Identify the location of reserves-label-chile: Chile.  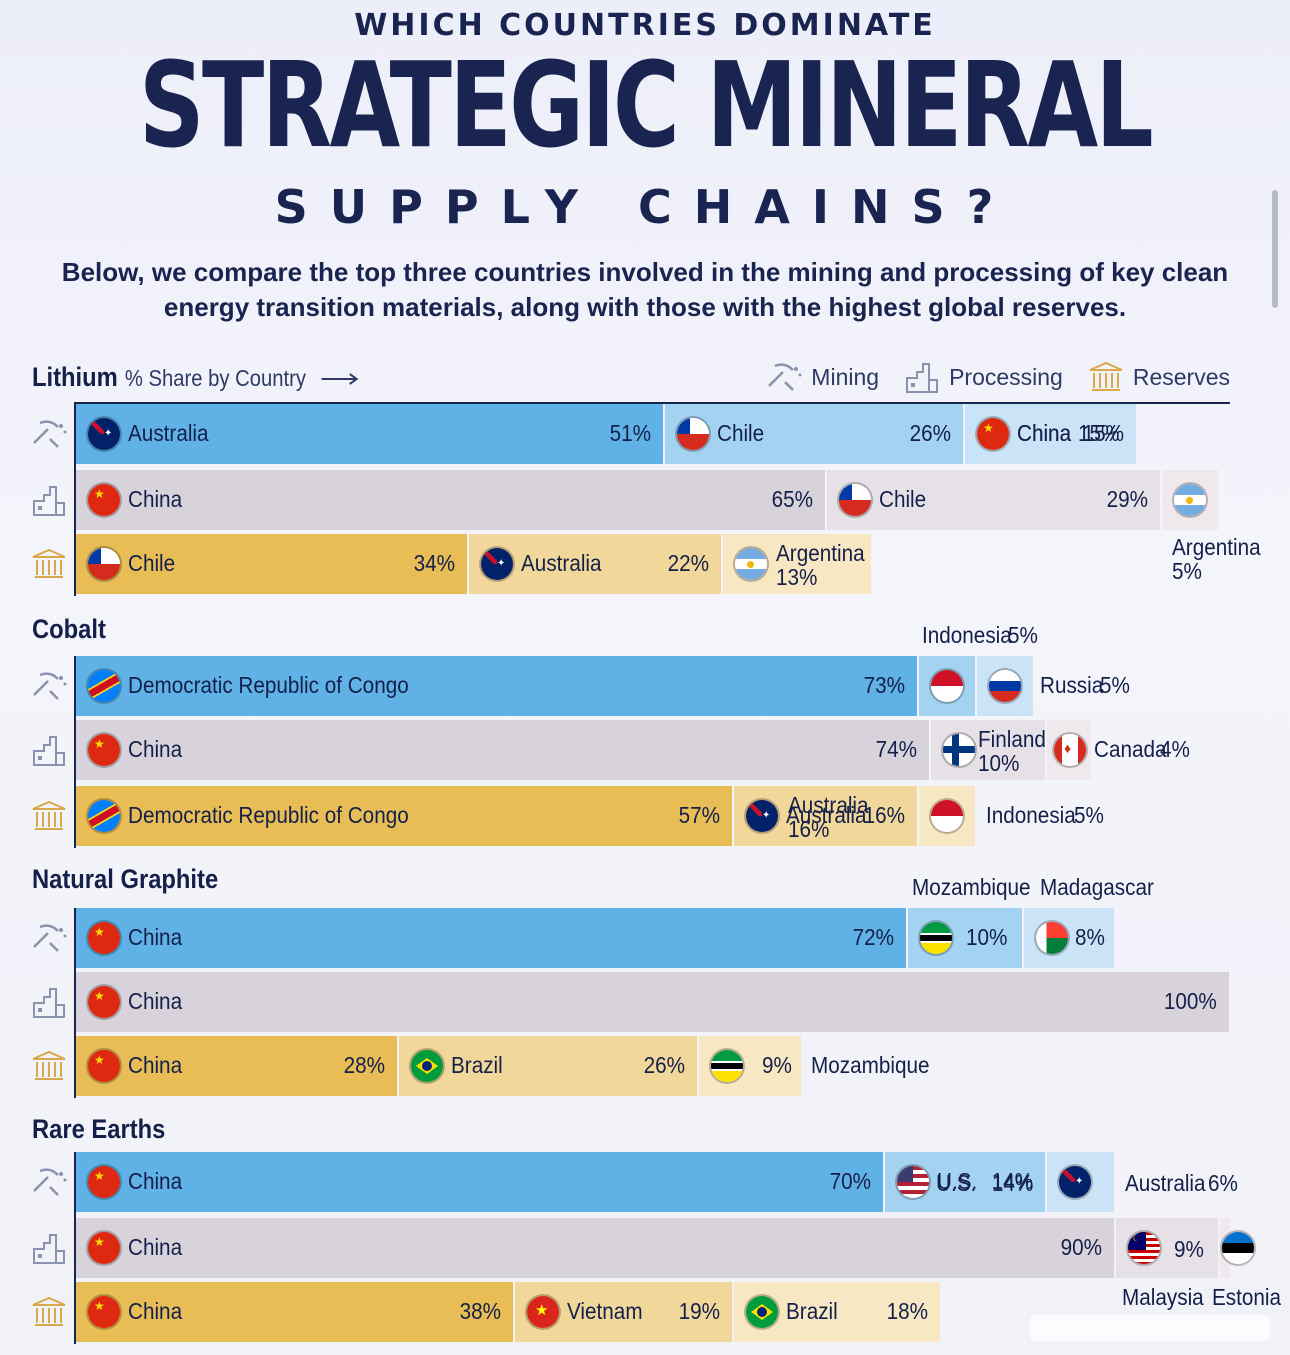
(152, 563).